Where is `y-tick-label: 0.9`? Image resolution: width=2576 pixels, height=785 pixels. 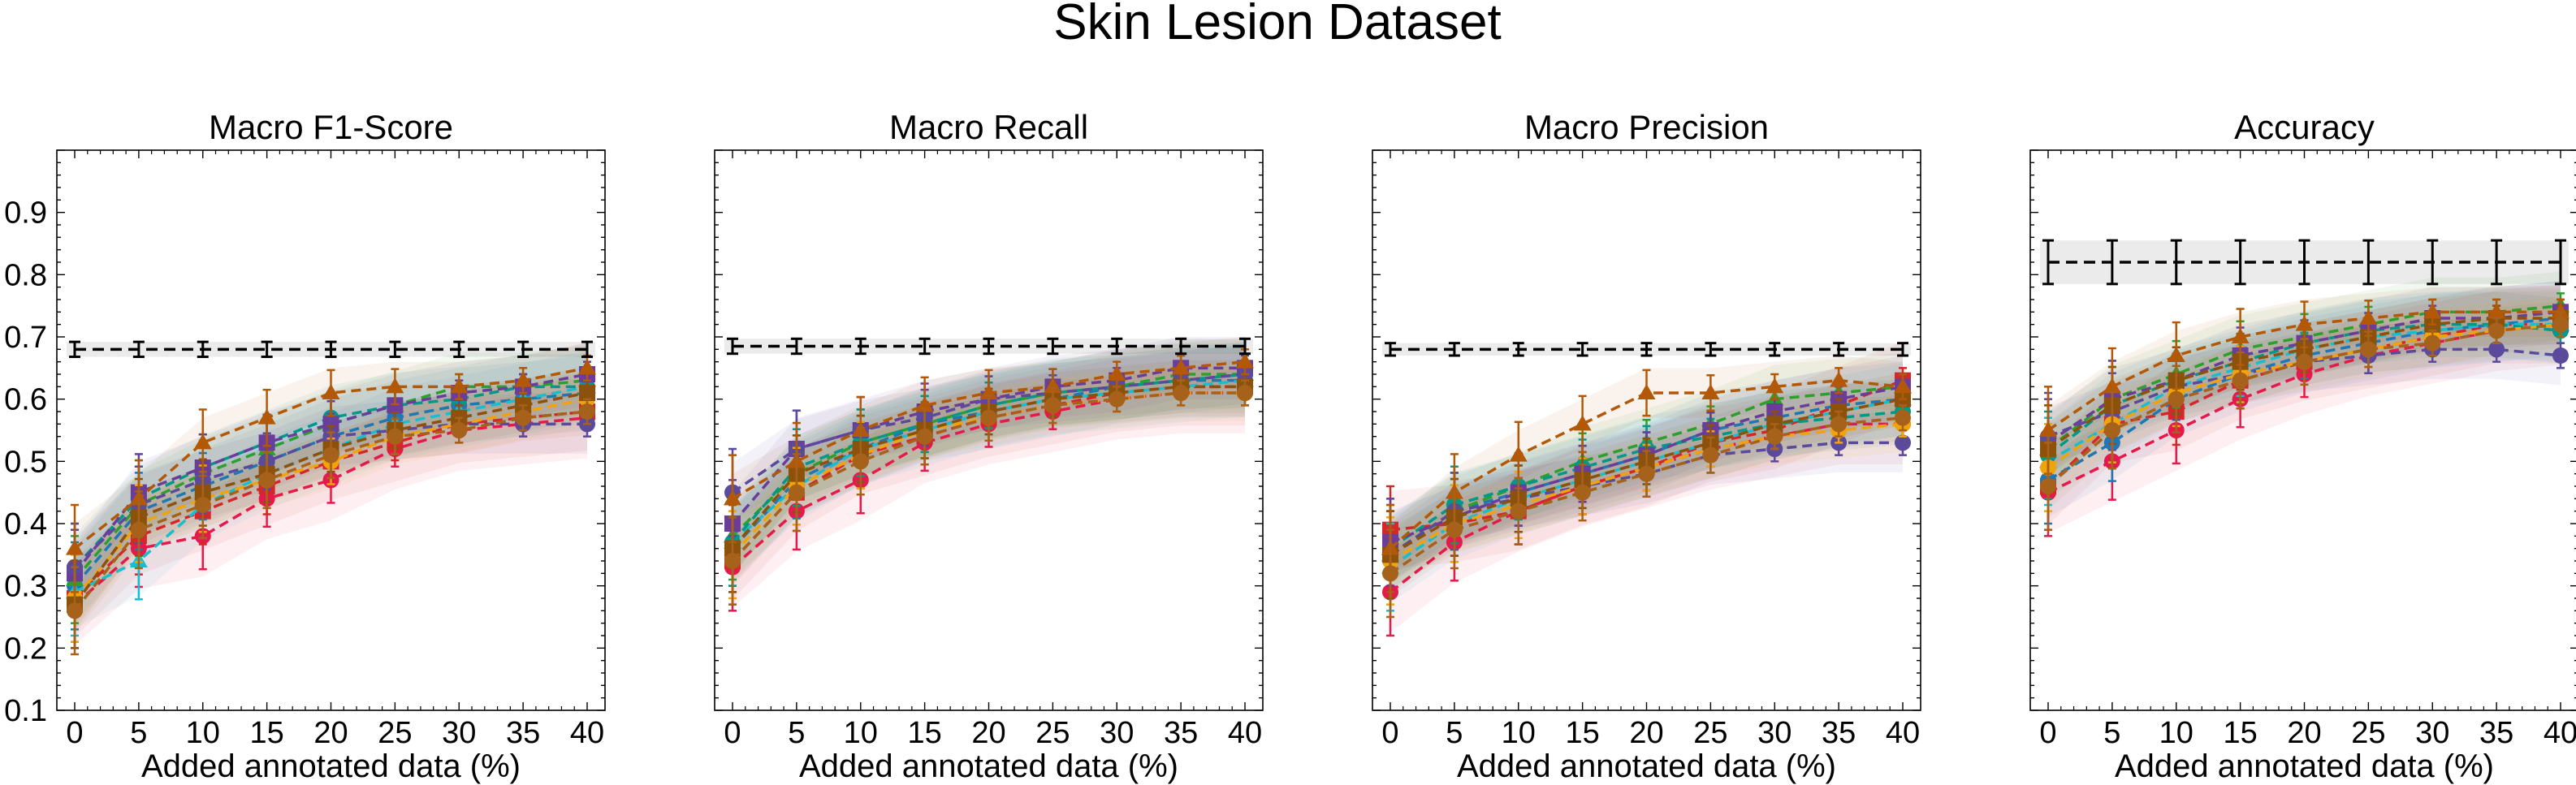 y-tick-label: 0.9 is located at coordinates (26, 213).